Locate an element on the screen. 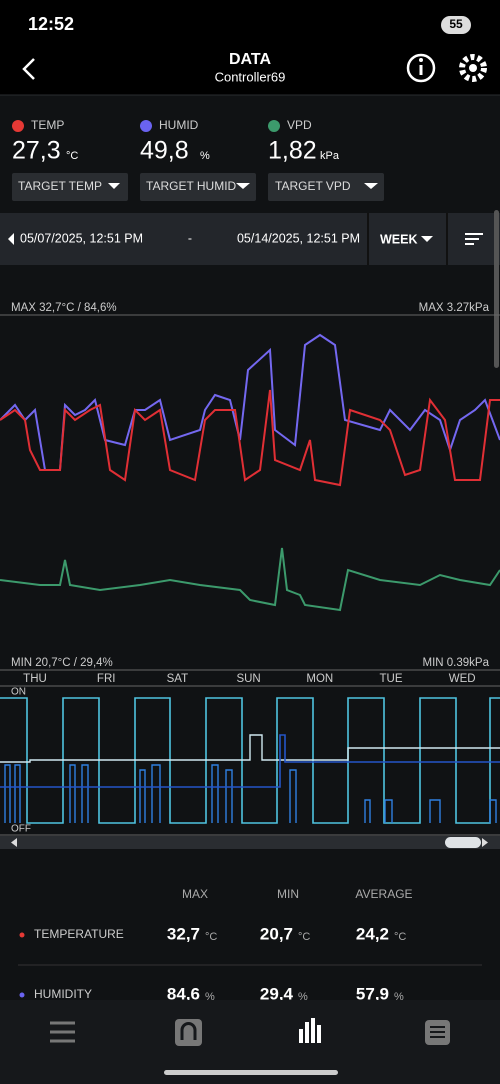 Image resolution: width=500 pixels, height=1084 pixels. prev-arrow is located at coordinates (11, 239).